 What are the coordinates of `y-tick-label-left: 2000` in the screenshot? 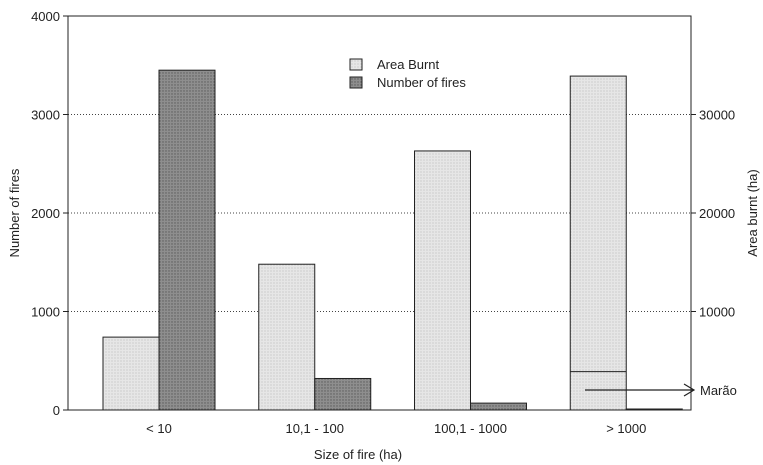 It's located at (45, 213).